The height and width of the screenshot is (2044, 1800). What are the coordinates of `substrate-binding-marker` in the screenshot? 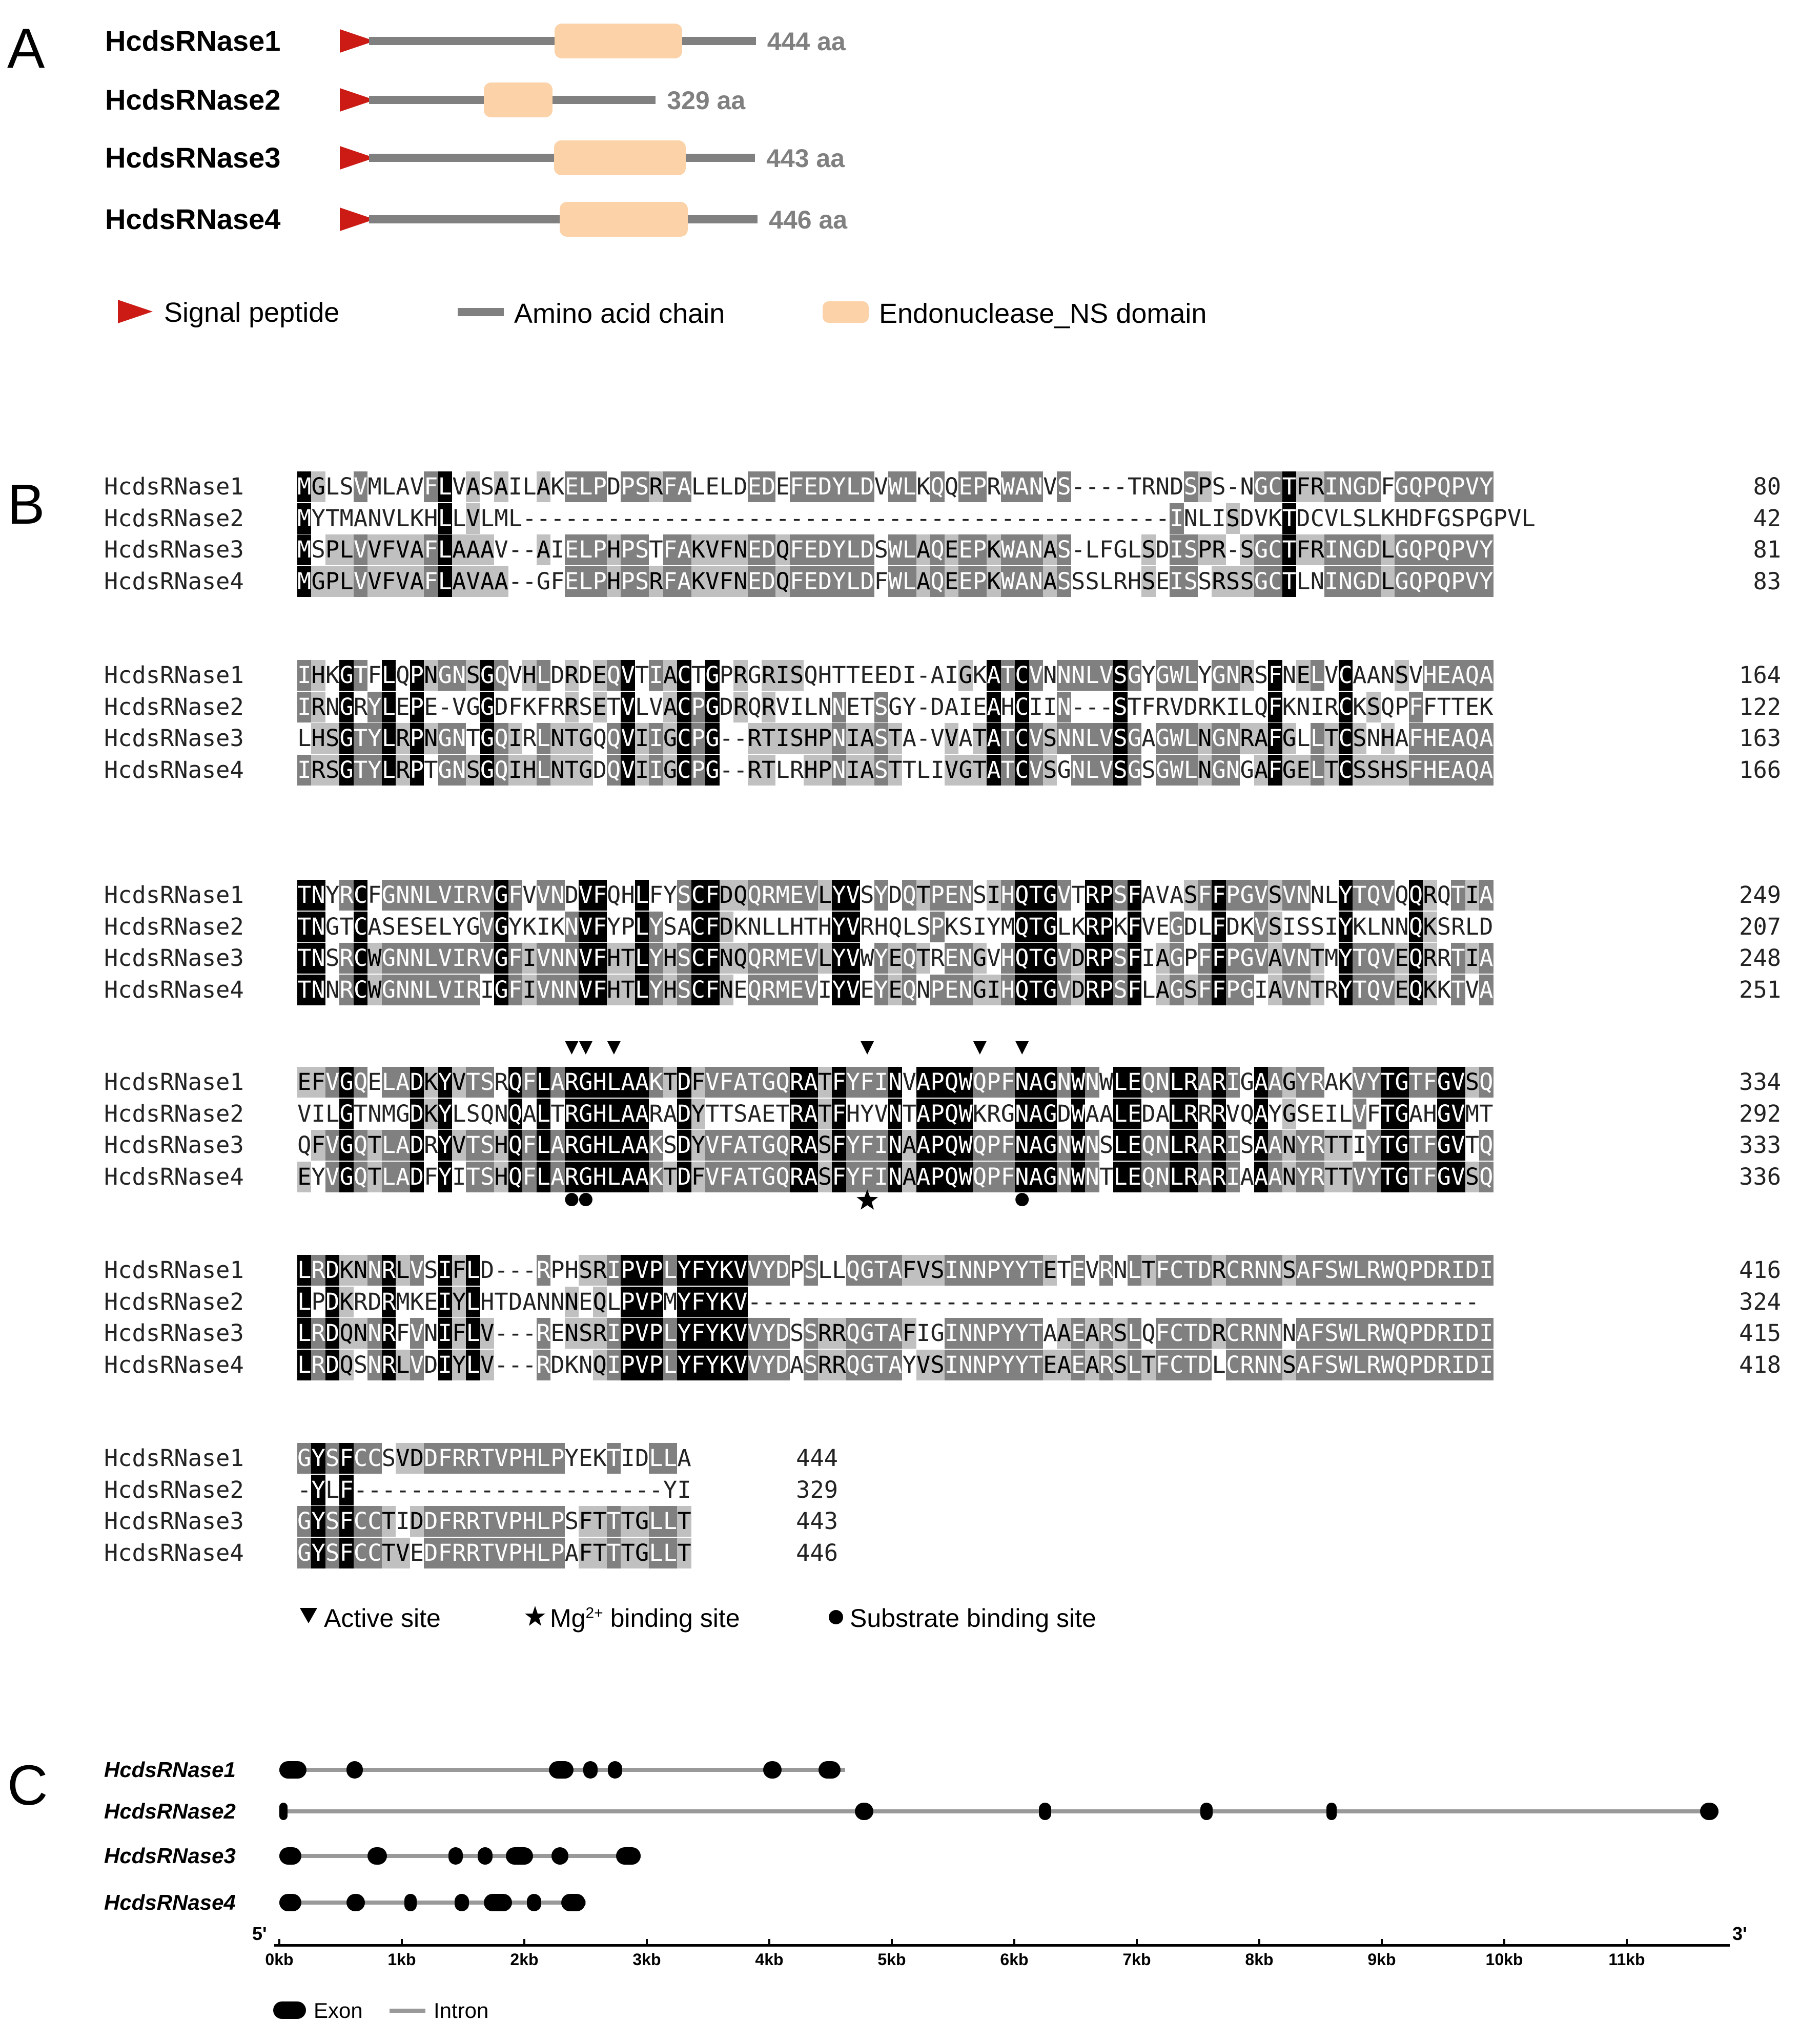 It's located at (1022, 1199).